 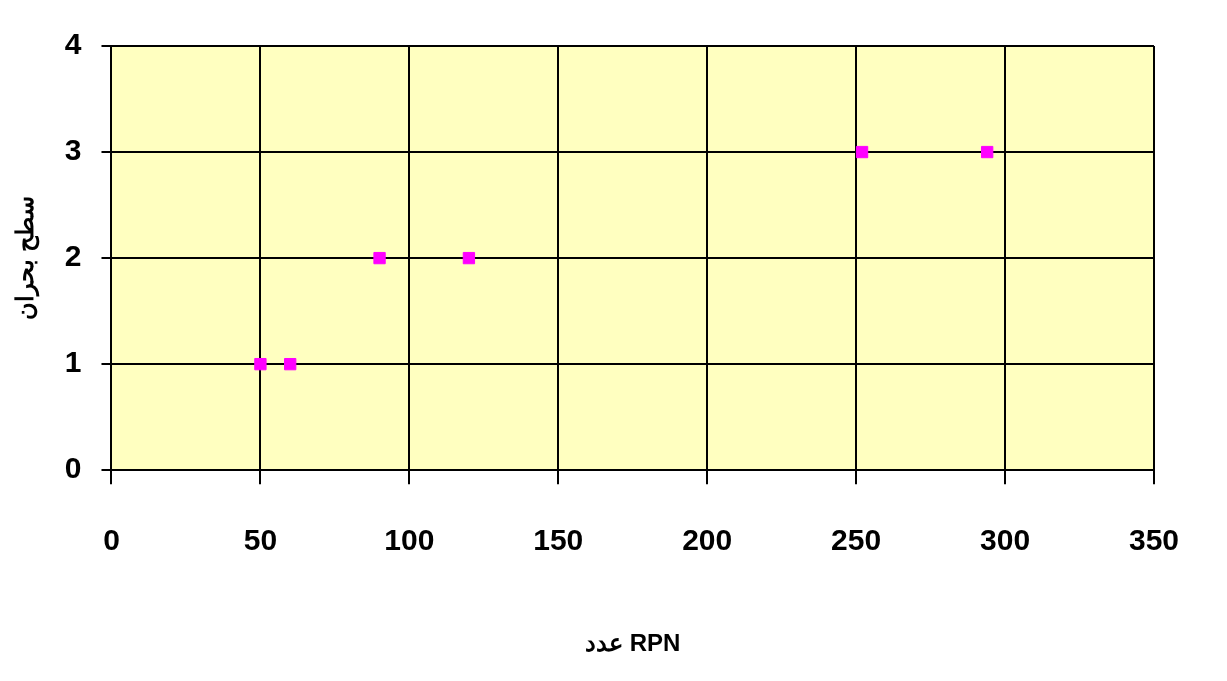 What do you see at coordinates (73, 150) in the screenshot?
I see `y-tick-label: 3` at bounding box center [73, 150].